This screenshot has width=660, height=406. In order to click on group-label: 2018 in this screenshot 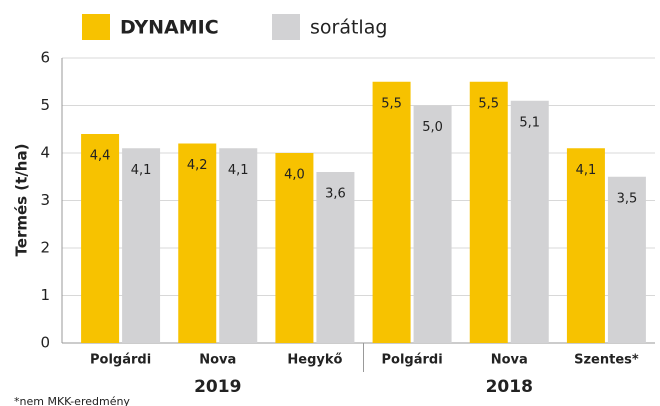, I will do `click(509, 387)`.